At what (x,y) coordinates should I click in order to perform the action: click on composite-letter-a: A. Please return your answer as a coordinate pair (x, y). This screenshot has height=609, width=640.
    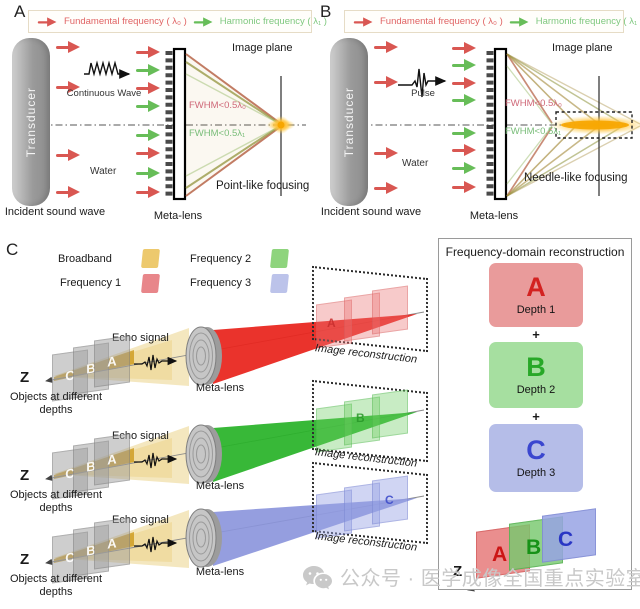
    Looking at the image, I should click on (500, 554).